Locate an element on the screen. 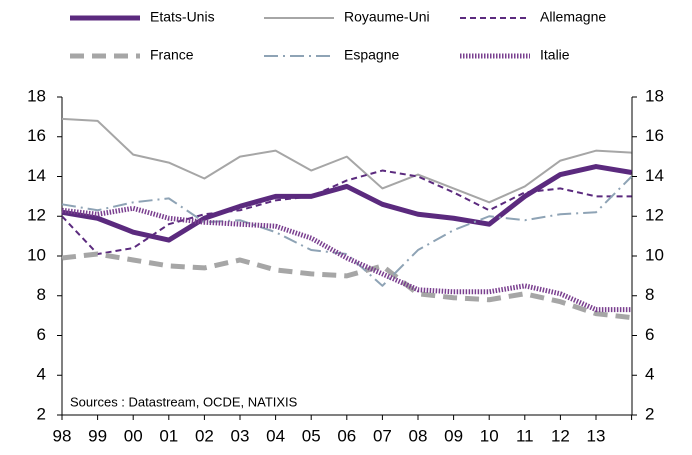 This screenshot has height=455, width=692. y-tick-label: 8 is located at coordinates (41, 294).